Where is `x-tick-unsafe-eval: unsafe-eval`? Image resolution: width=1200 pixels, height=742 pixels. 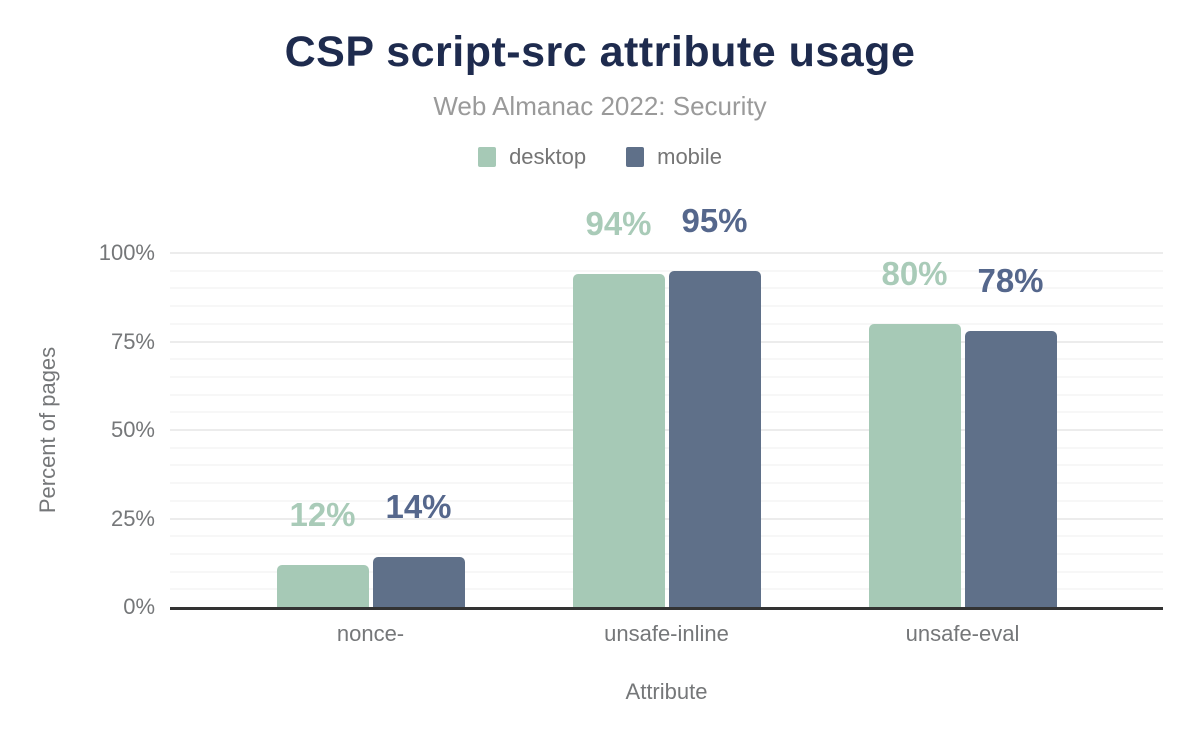 x-tick-unsafe-eval: unsafe-eval is located at coordinates (962, 633).